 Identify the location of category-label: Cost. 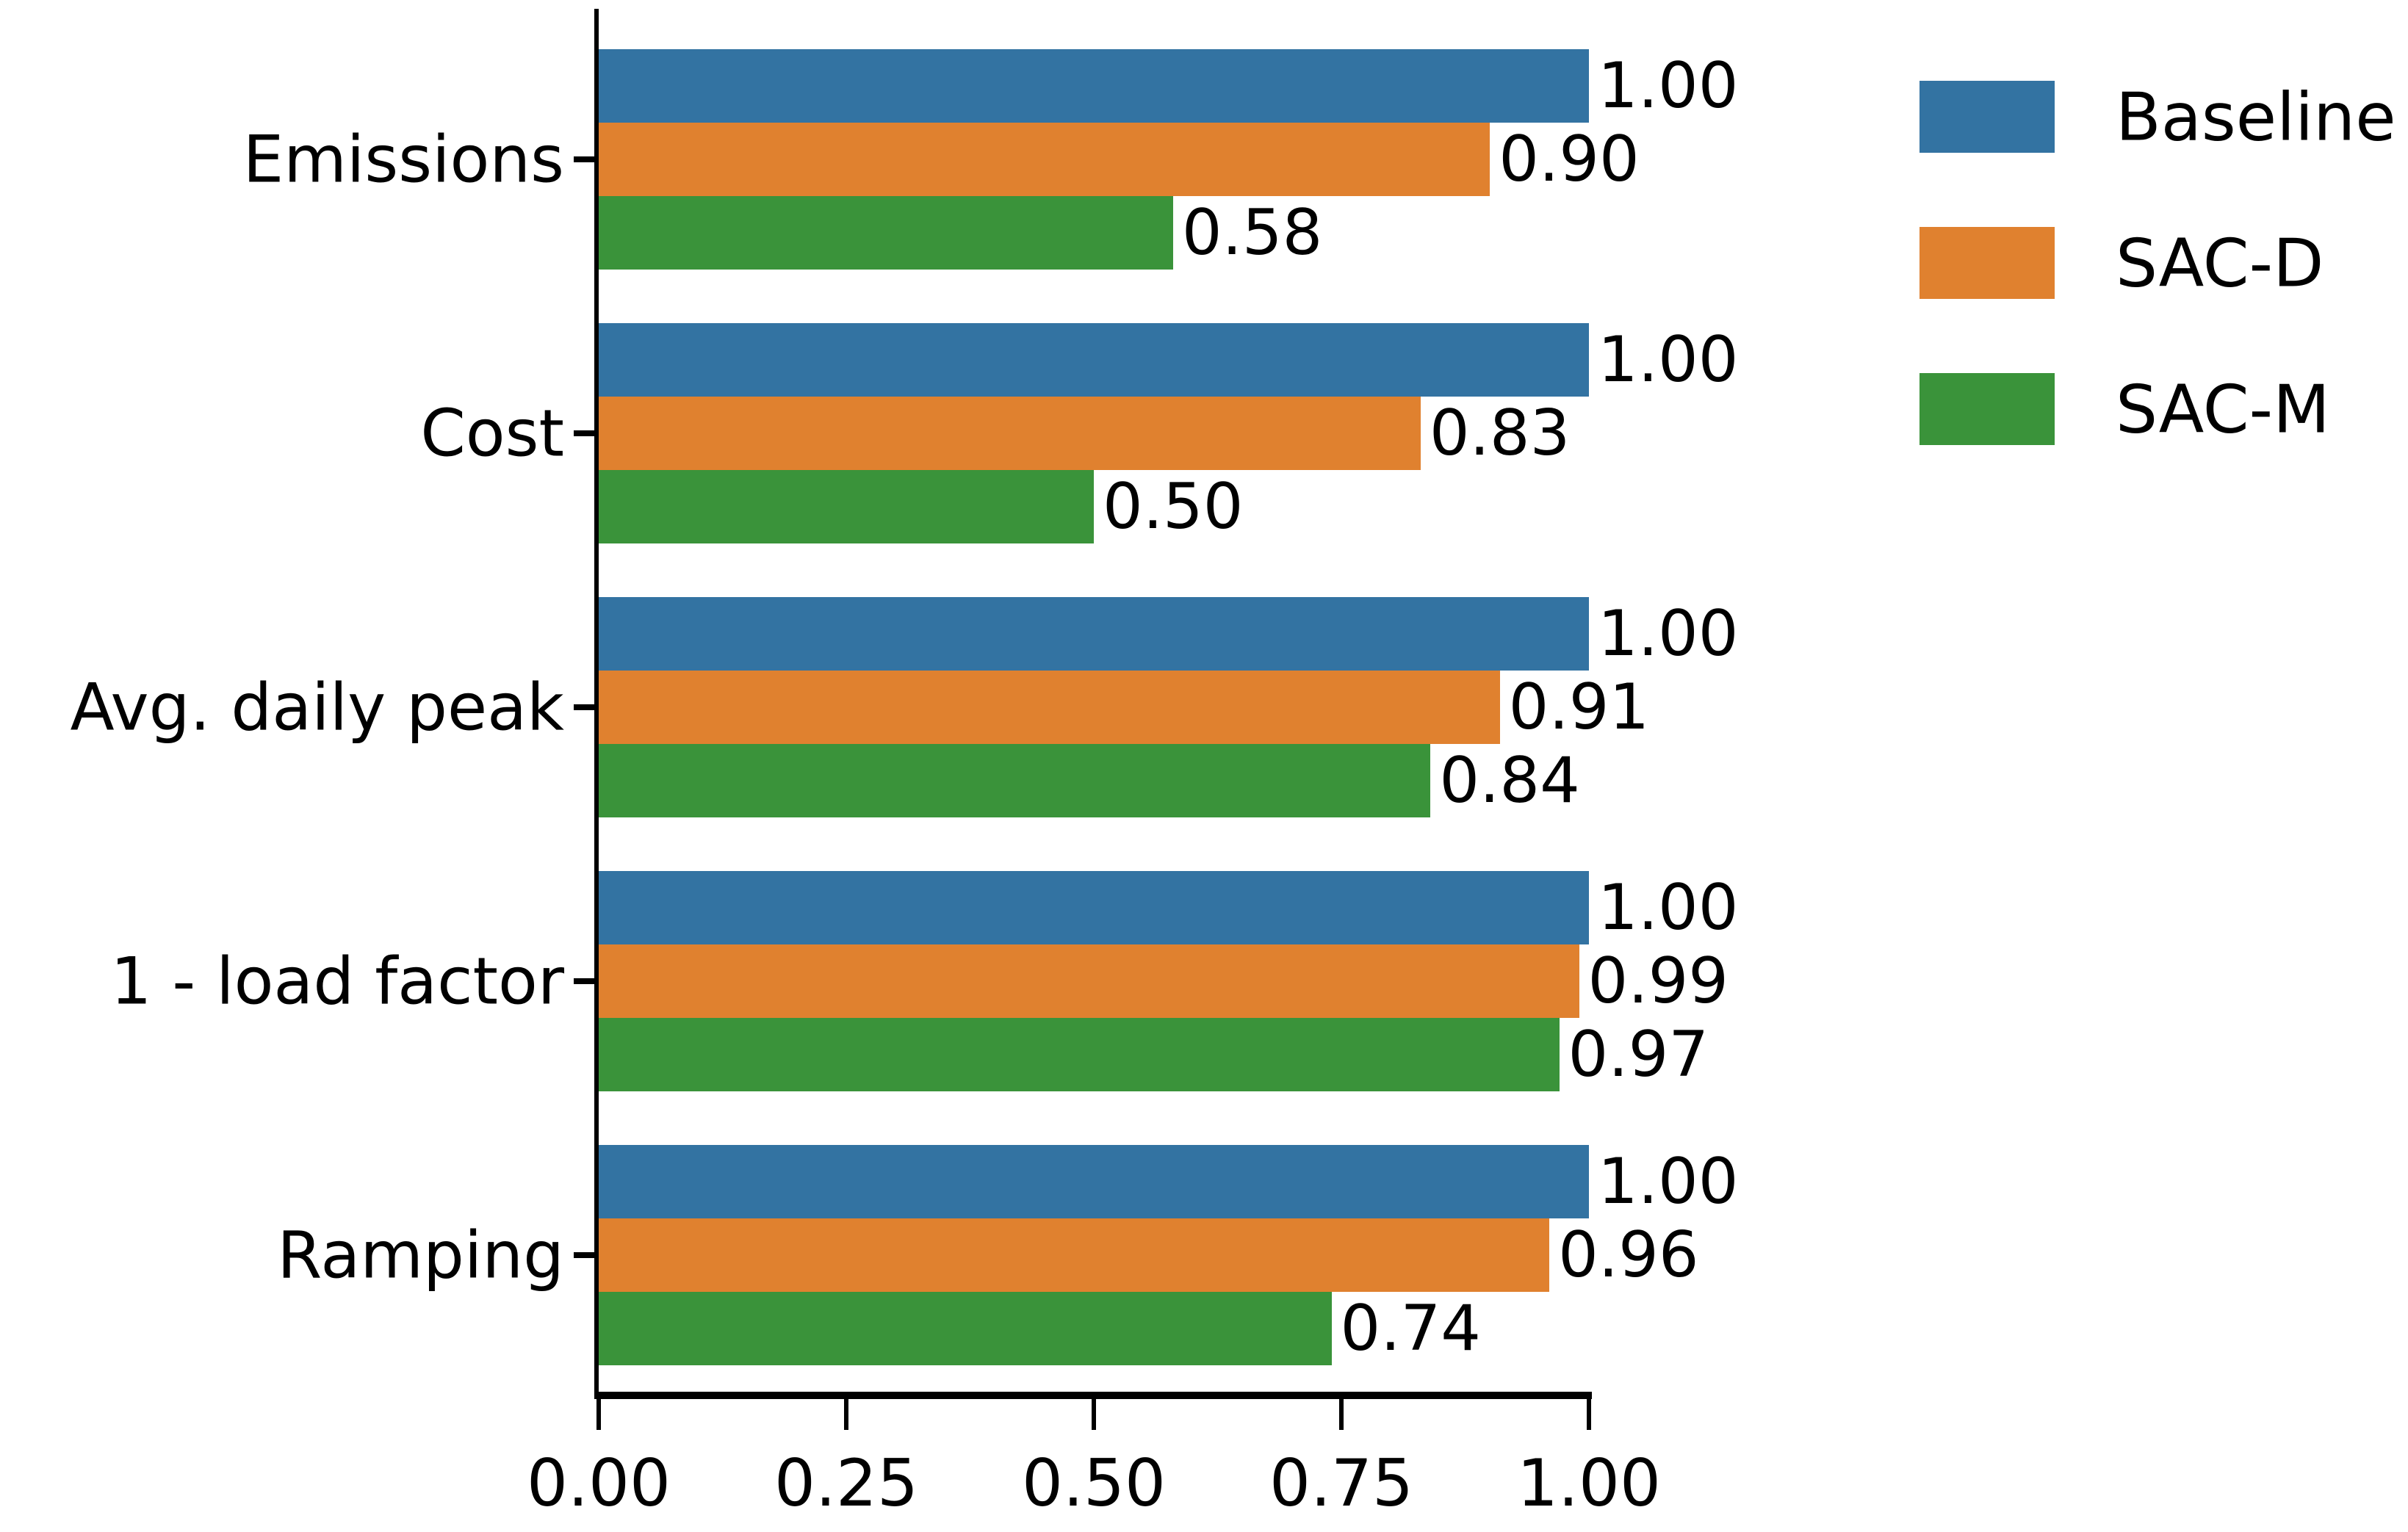
(492, 433).